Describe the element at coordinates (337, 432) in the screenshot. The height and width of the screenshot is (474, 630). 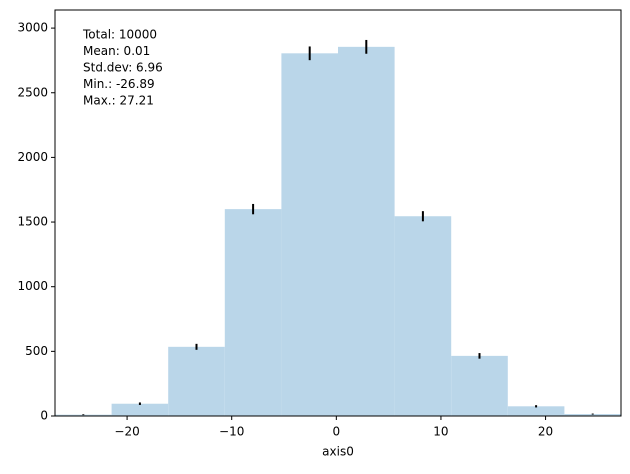
I see `x-tick-label: 0` at that location.